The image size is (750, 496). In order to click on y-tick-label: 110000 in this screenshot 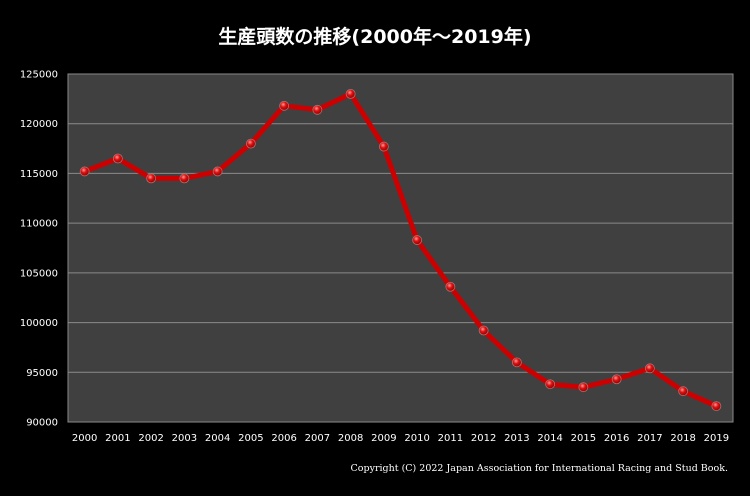, I will do `click(39, 224)`.